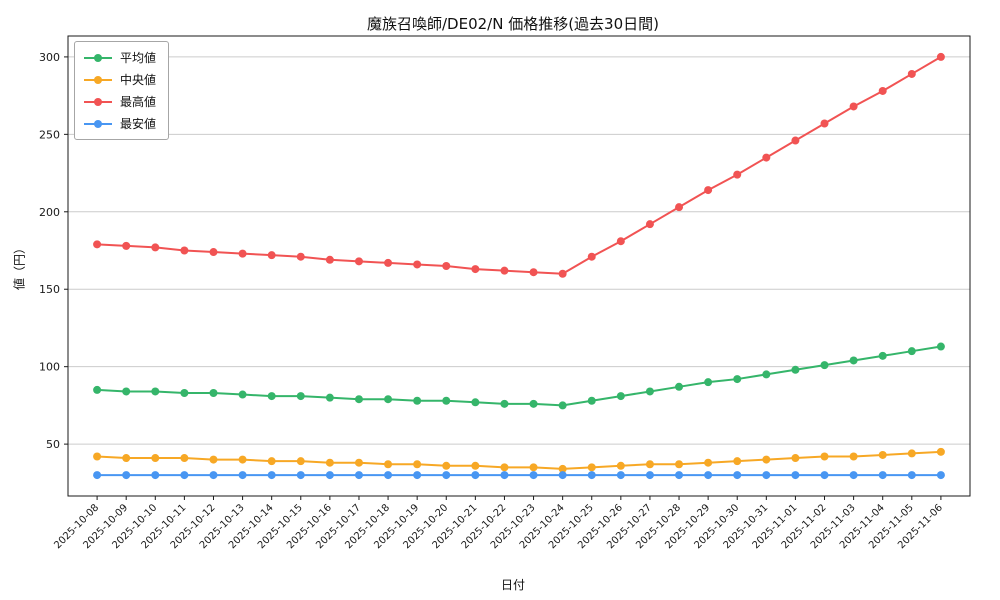 The width and height of the screenshot is (1000, 600). Describe the element at coordinates (512, 24) in the screenshot. I see `chart-title: 魔族召喚師/DE02/N 価格推移(過去30日間)` at that location.